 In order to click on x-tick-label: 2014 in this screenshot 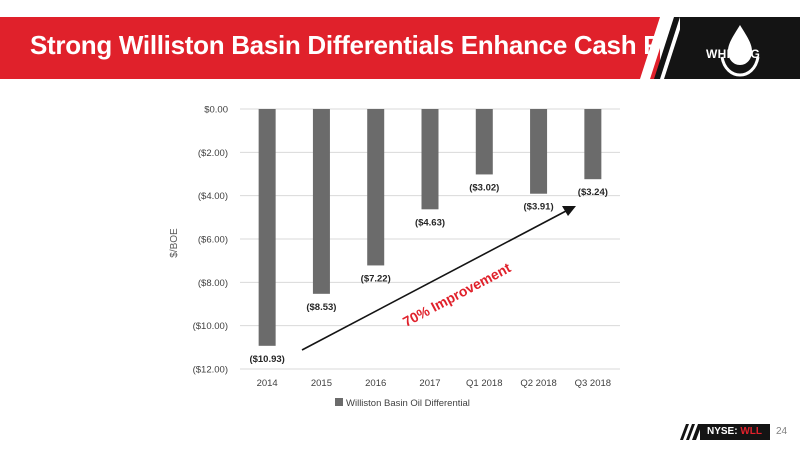, I will do `click(267, 383)`.